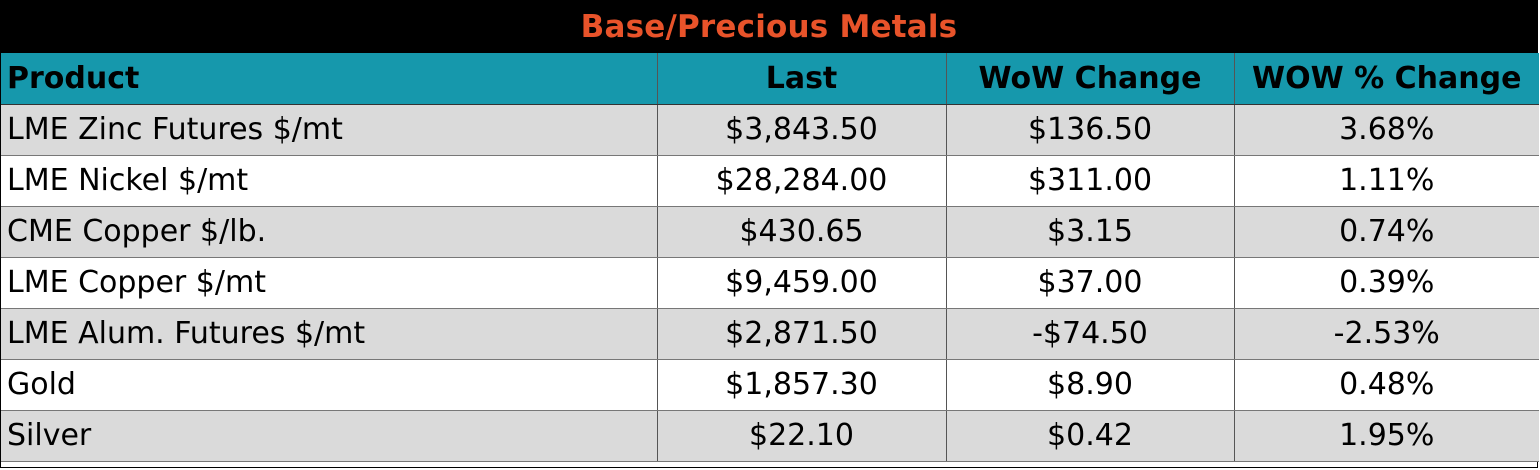  What do you see at coordinates (329, 283) in the screenshot?
I see `product-cell: LME Copper $/mt` at bounding box center [329, 283].